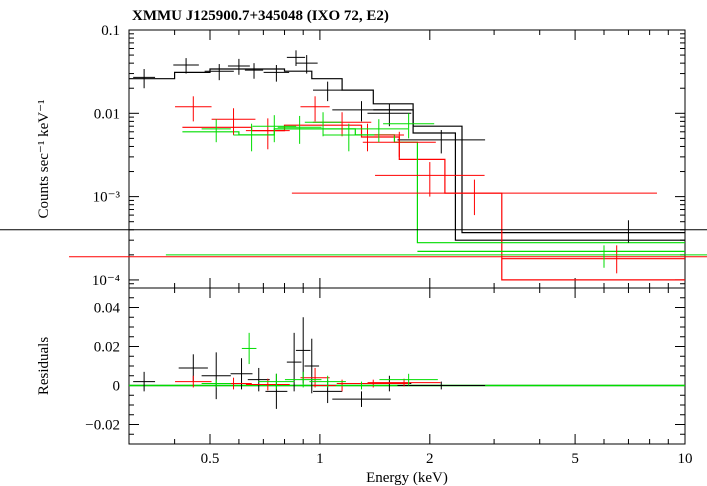 This screenshot has width=707, height=486. What do you see at coordinates (575, 459) in the screenshot?
I see `x-tick-label: 5` at bounding box center [575, 459].